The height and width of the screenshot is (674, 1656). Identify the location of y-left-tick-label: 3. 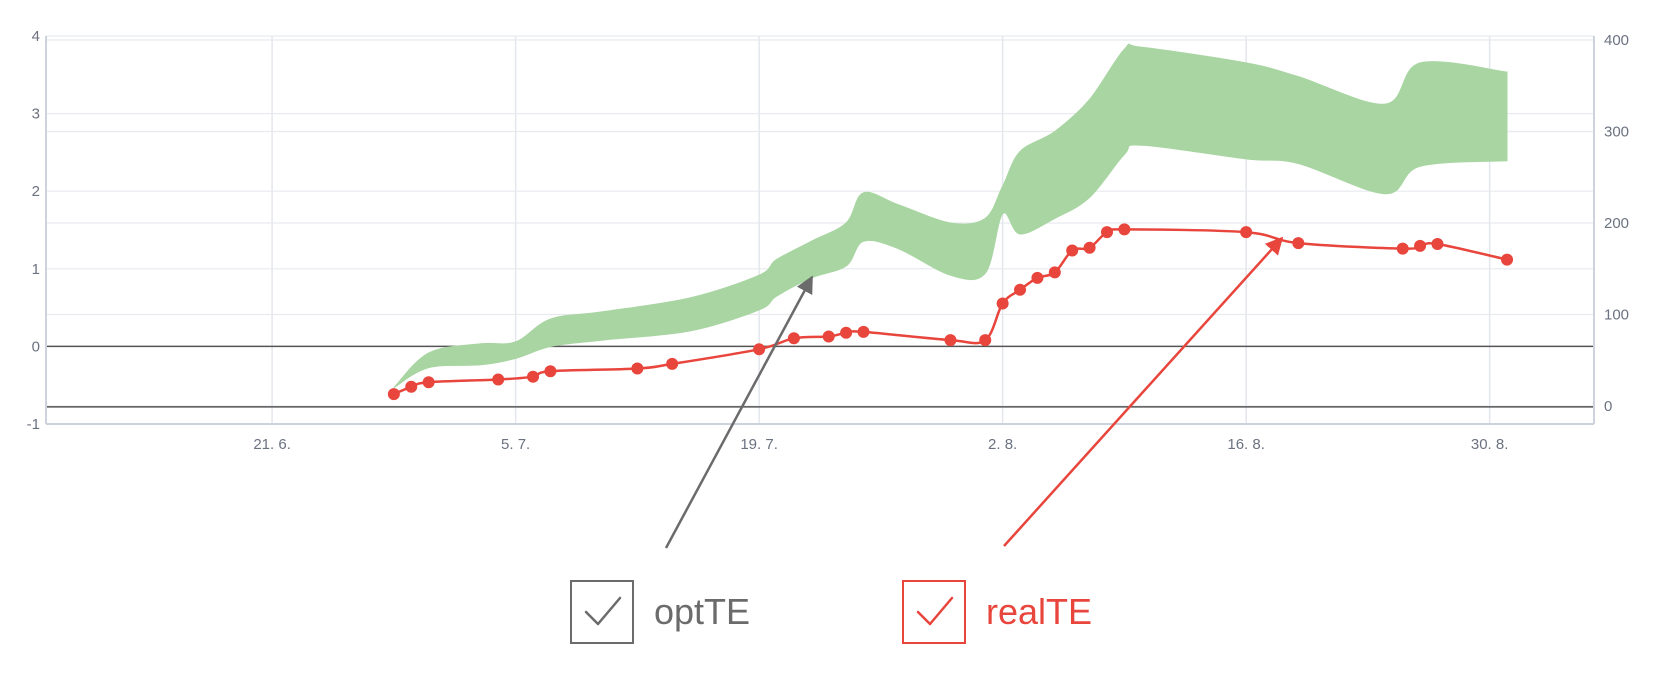
(36, 114).